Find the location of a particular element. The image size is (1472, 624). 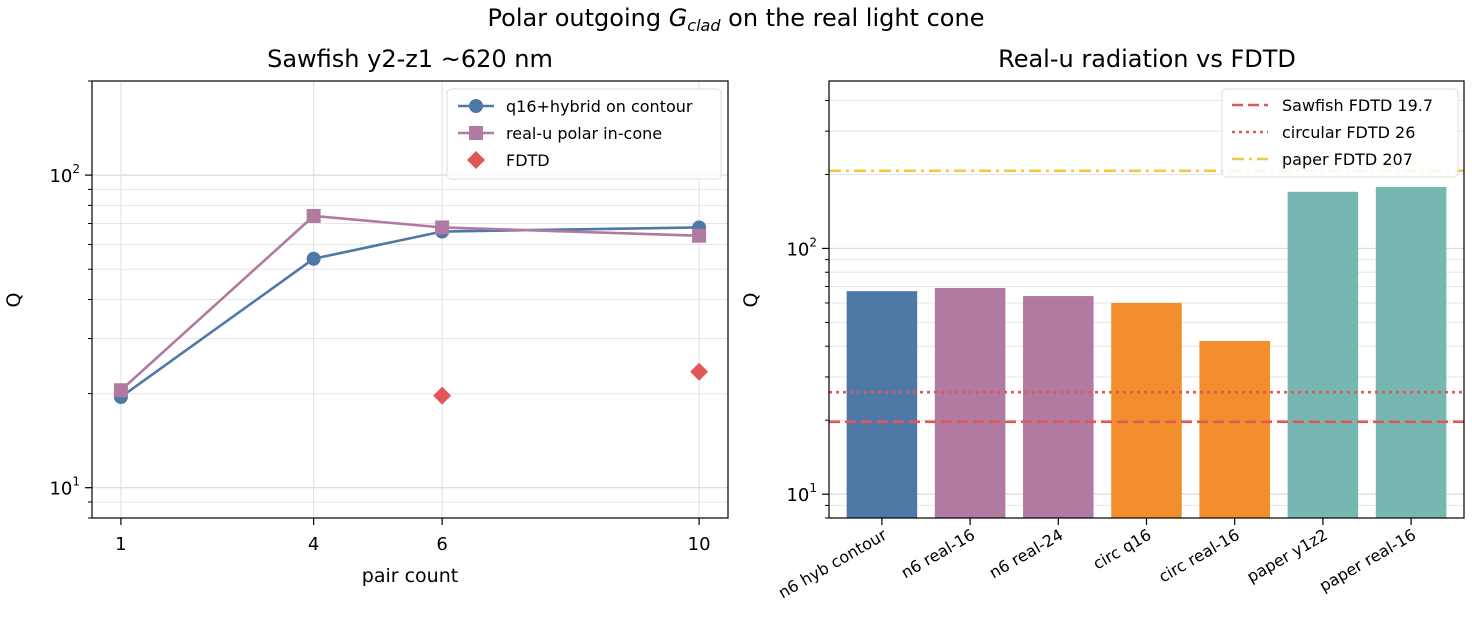

series-layer is located at coordinates (411, 306).